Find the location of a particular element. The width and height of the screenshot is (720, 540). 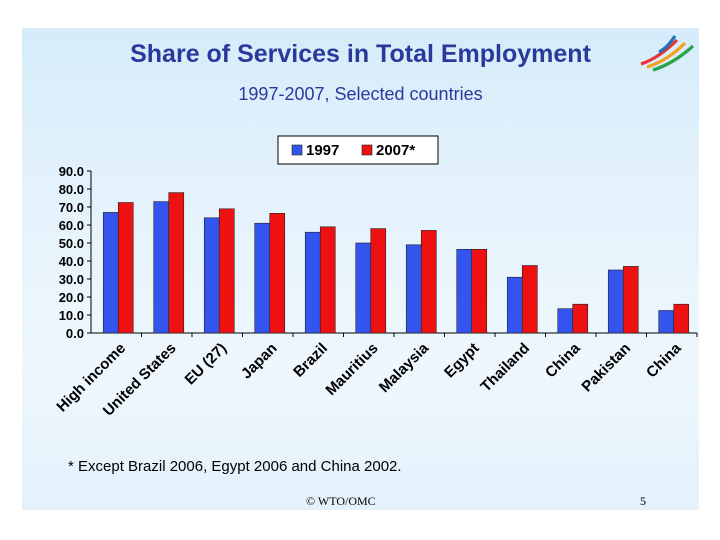

legend-swatch-1997 is located at coordinates (297, 150).